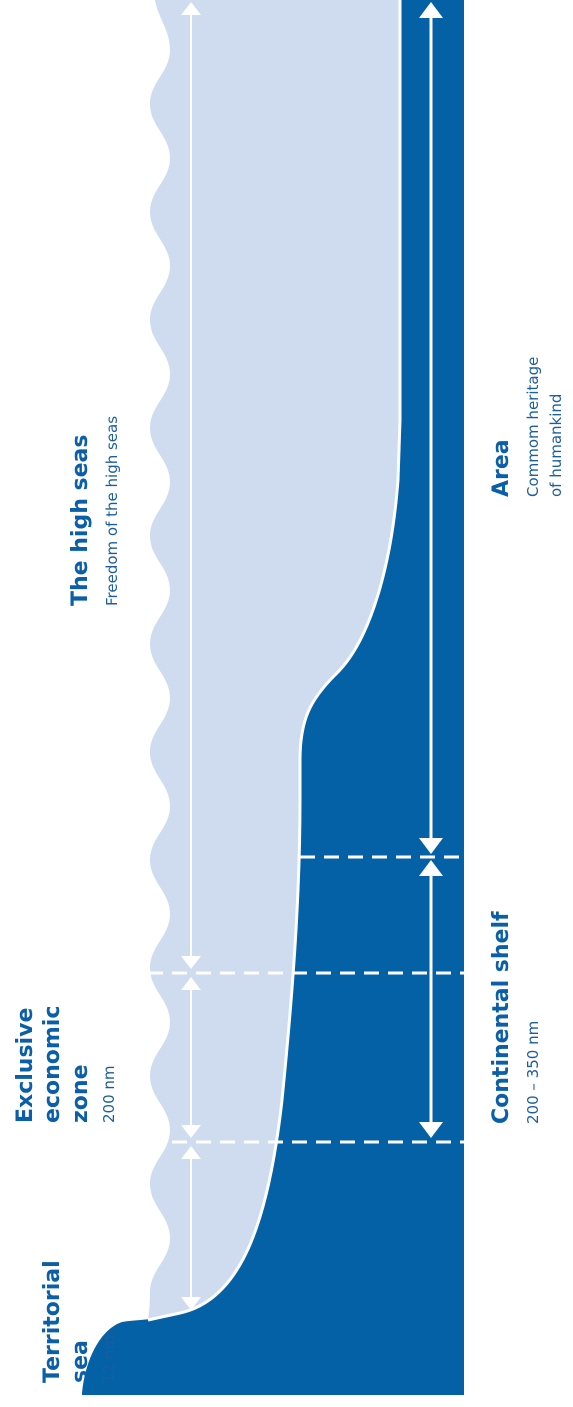  I want to click on label-area: Area Commom heritage of humankind, so click(527, 427).